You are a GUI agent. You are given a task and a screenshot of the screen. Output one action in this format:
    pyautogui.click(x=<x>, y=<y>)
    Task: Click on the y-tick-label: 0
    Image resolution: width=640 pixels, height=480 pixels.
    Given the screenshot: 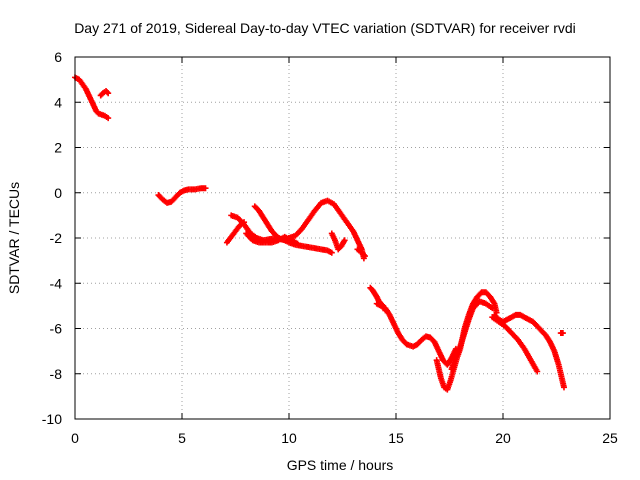 What is the action you would take?
    pyautogui.click(x=58, y=193)
    